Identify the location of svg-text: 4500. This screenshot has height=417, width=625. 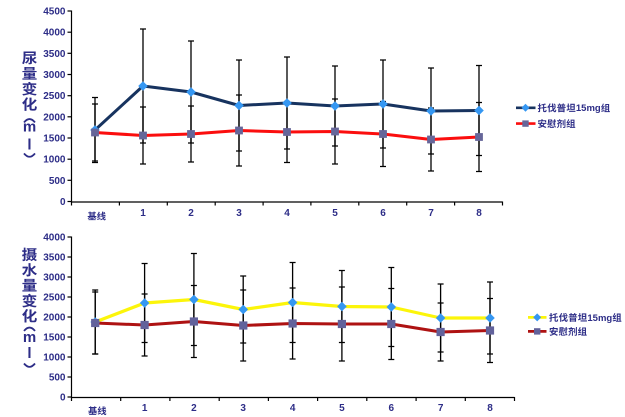
(54, 12).